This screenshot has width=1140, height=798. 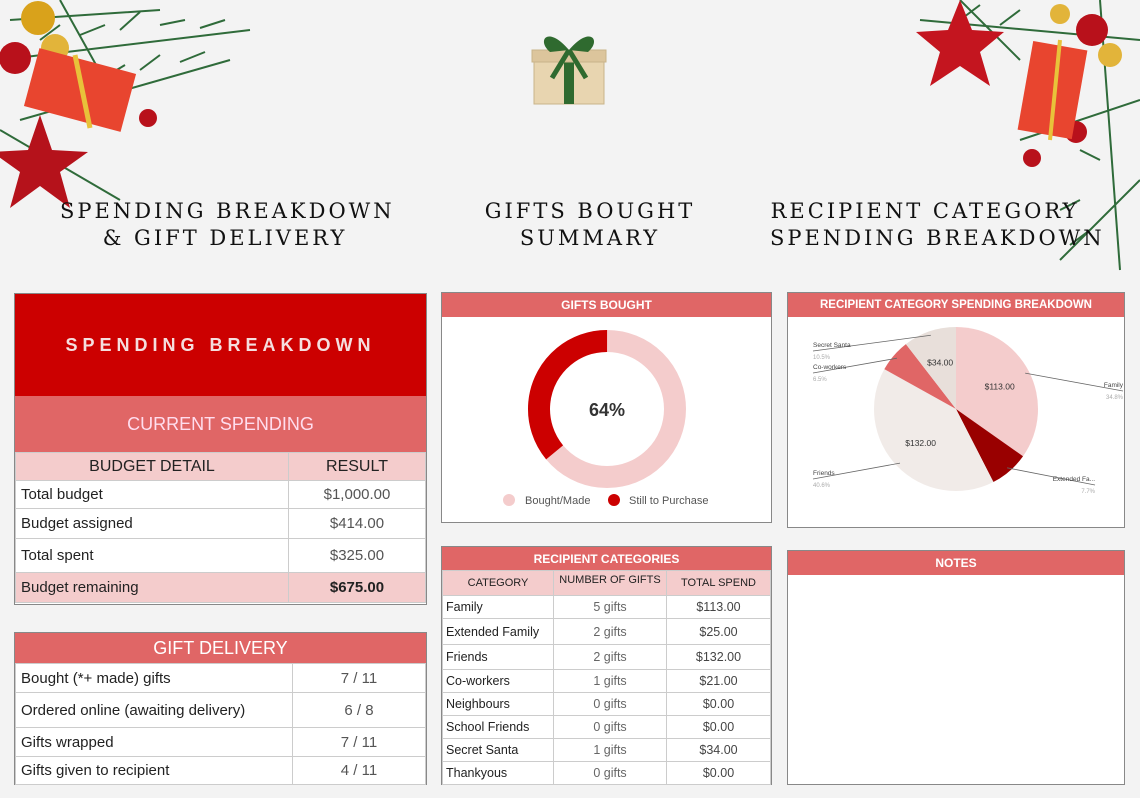 What do you see at coordinates (956, 563) in the screenshot?
I see `notes-title: NOTES` at bounding box center [956, 563].